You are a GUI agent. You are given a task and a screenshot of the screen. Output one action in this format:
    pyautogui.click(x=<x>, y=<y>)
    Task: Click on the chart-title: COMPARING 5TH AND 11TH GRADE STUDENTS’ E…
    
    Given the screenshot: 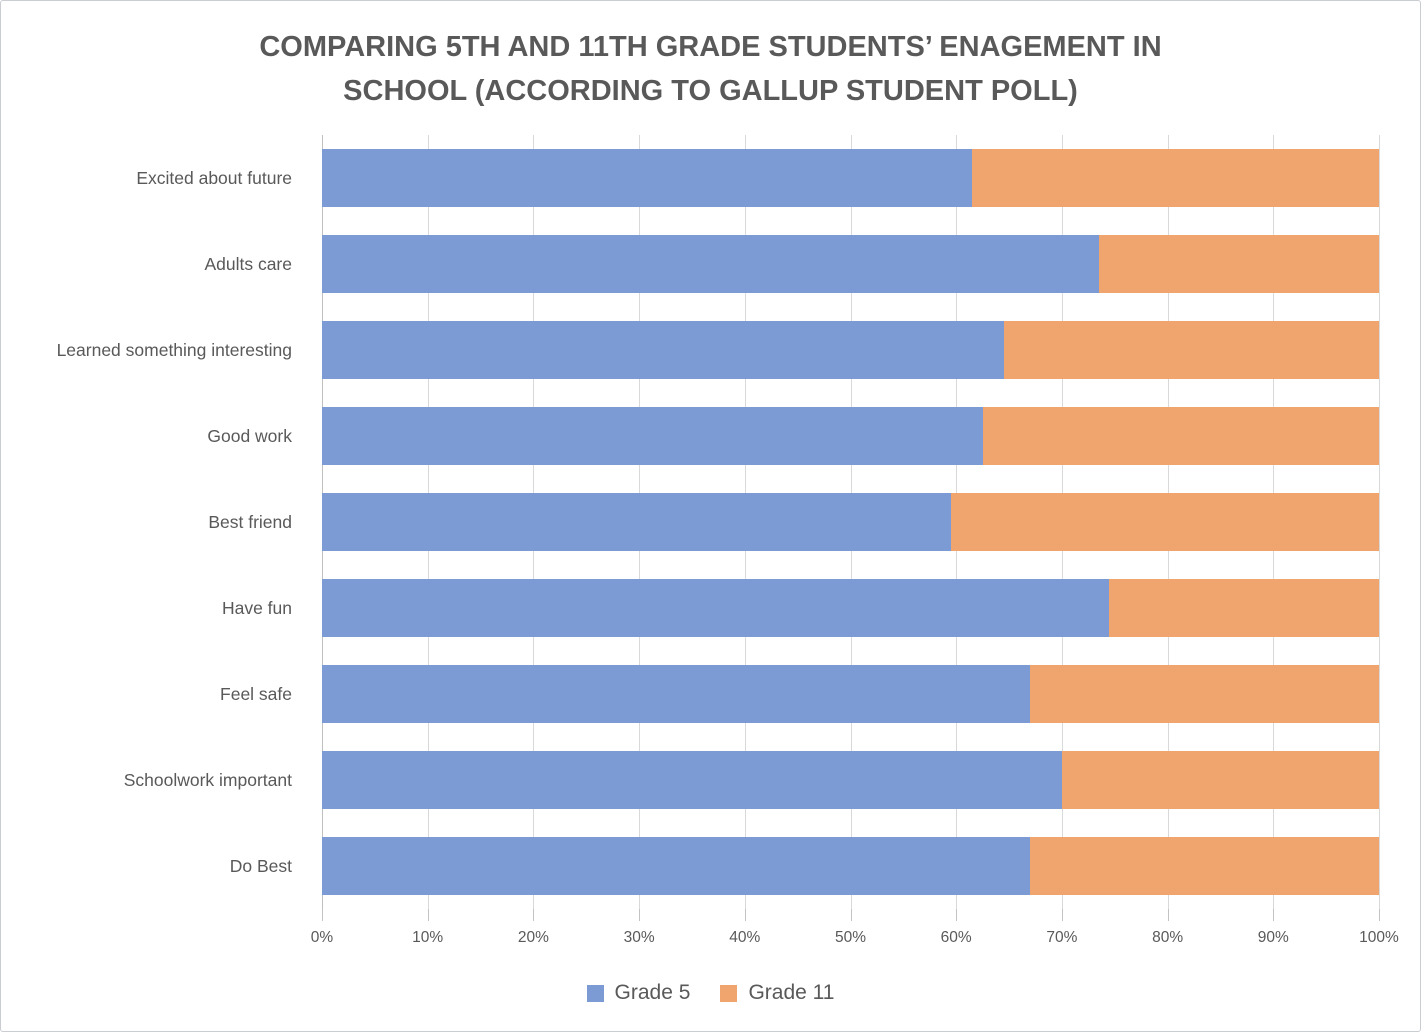 What is the action you would take?
    pyautogui.click(x=710, y=69)
    